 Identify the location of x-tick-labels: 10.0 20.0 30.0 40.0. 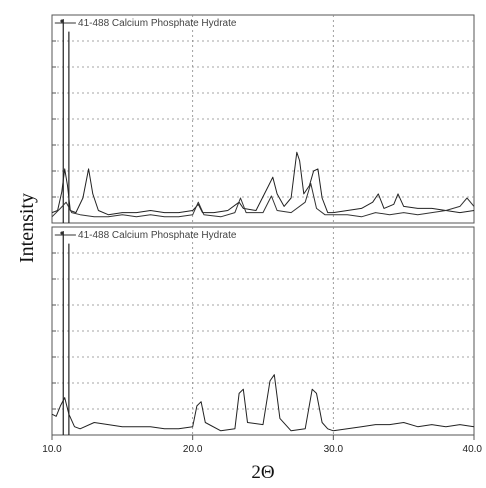
(262, 445).